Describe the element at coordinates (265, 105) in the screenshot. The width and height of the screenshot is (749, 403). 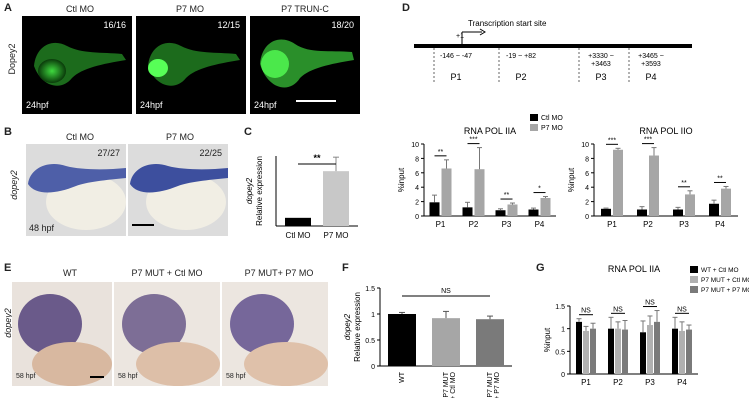
I see `panel-a3-stage: 24hpf` at that location.